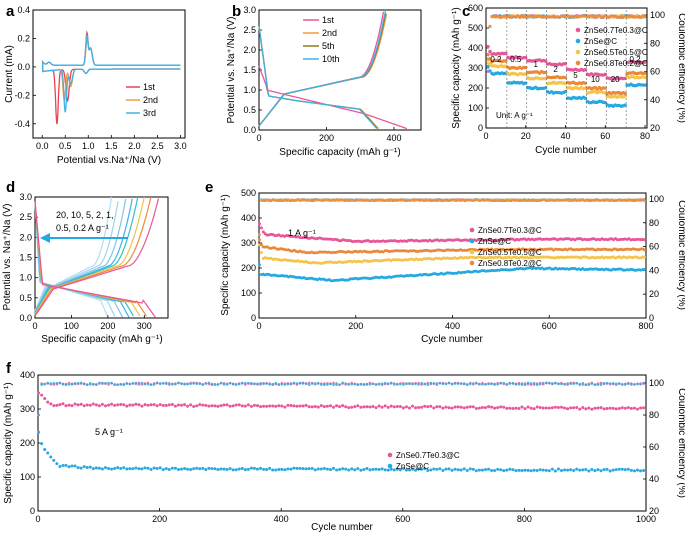  What do you see at coordinates (578, 52) in the screenshot?
I see `legend-marker` at bounding box center [578, 52].